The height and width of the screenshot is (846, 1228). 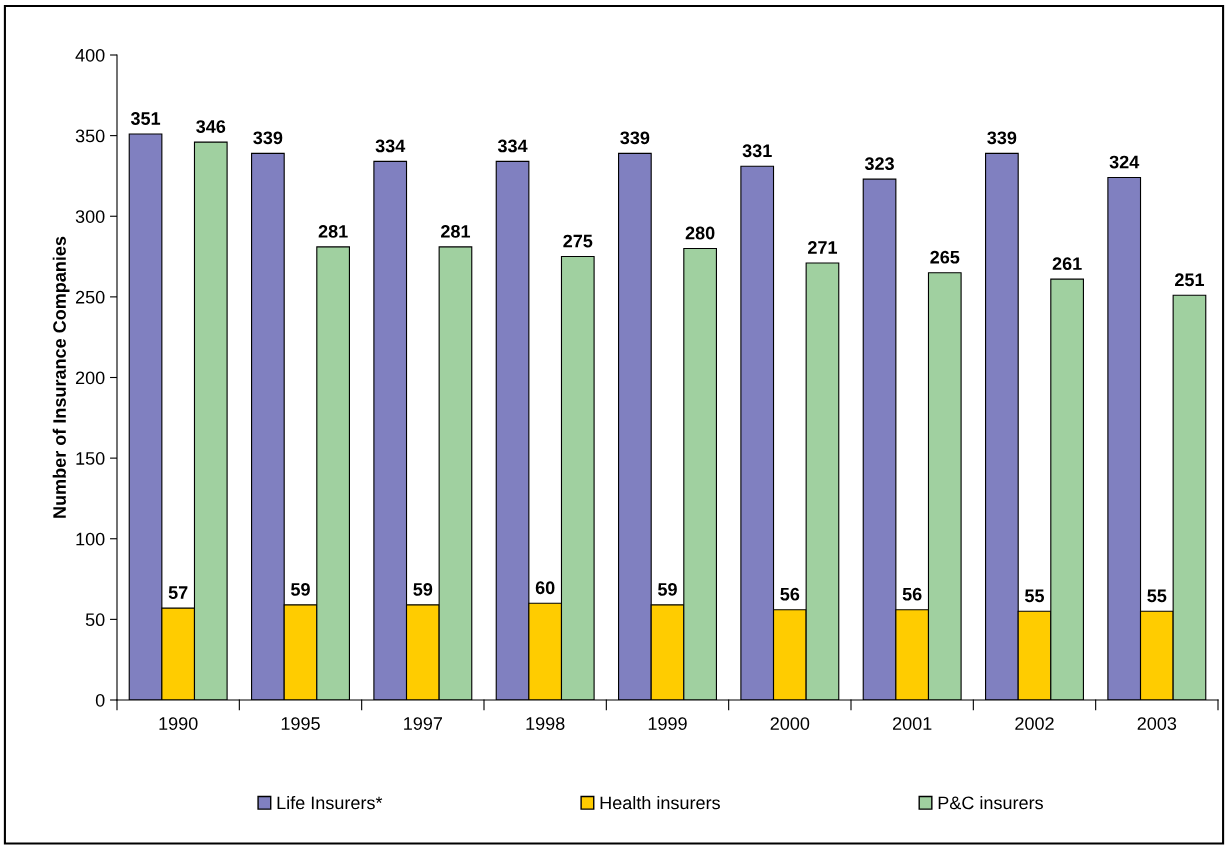 I want to click on data-label: 275, so click(x=578, y=241).